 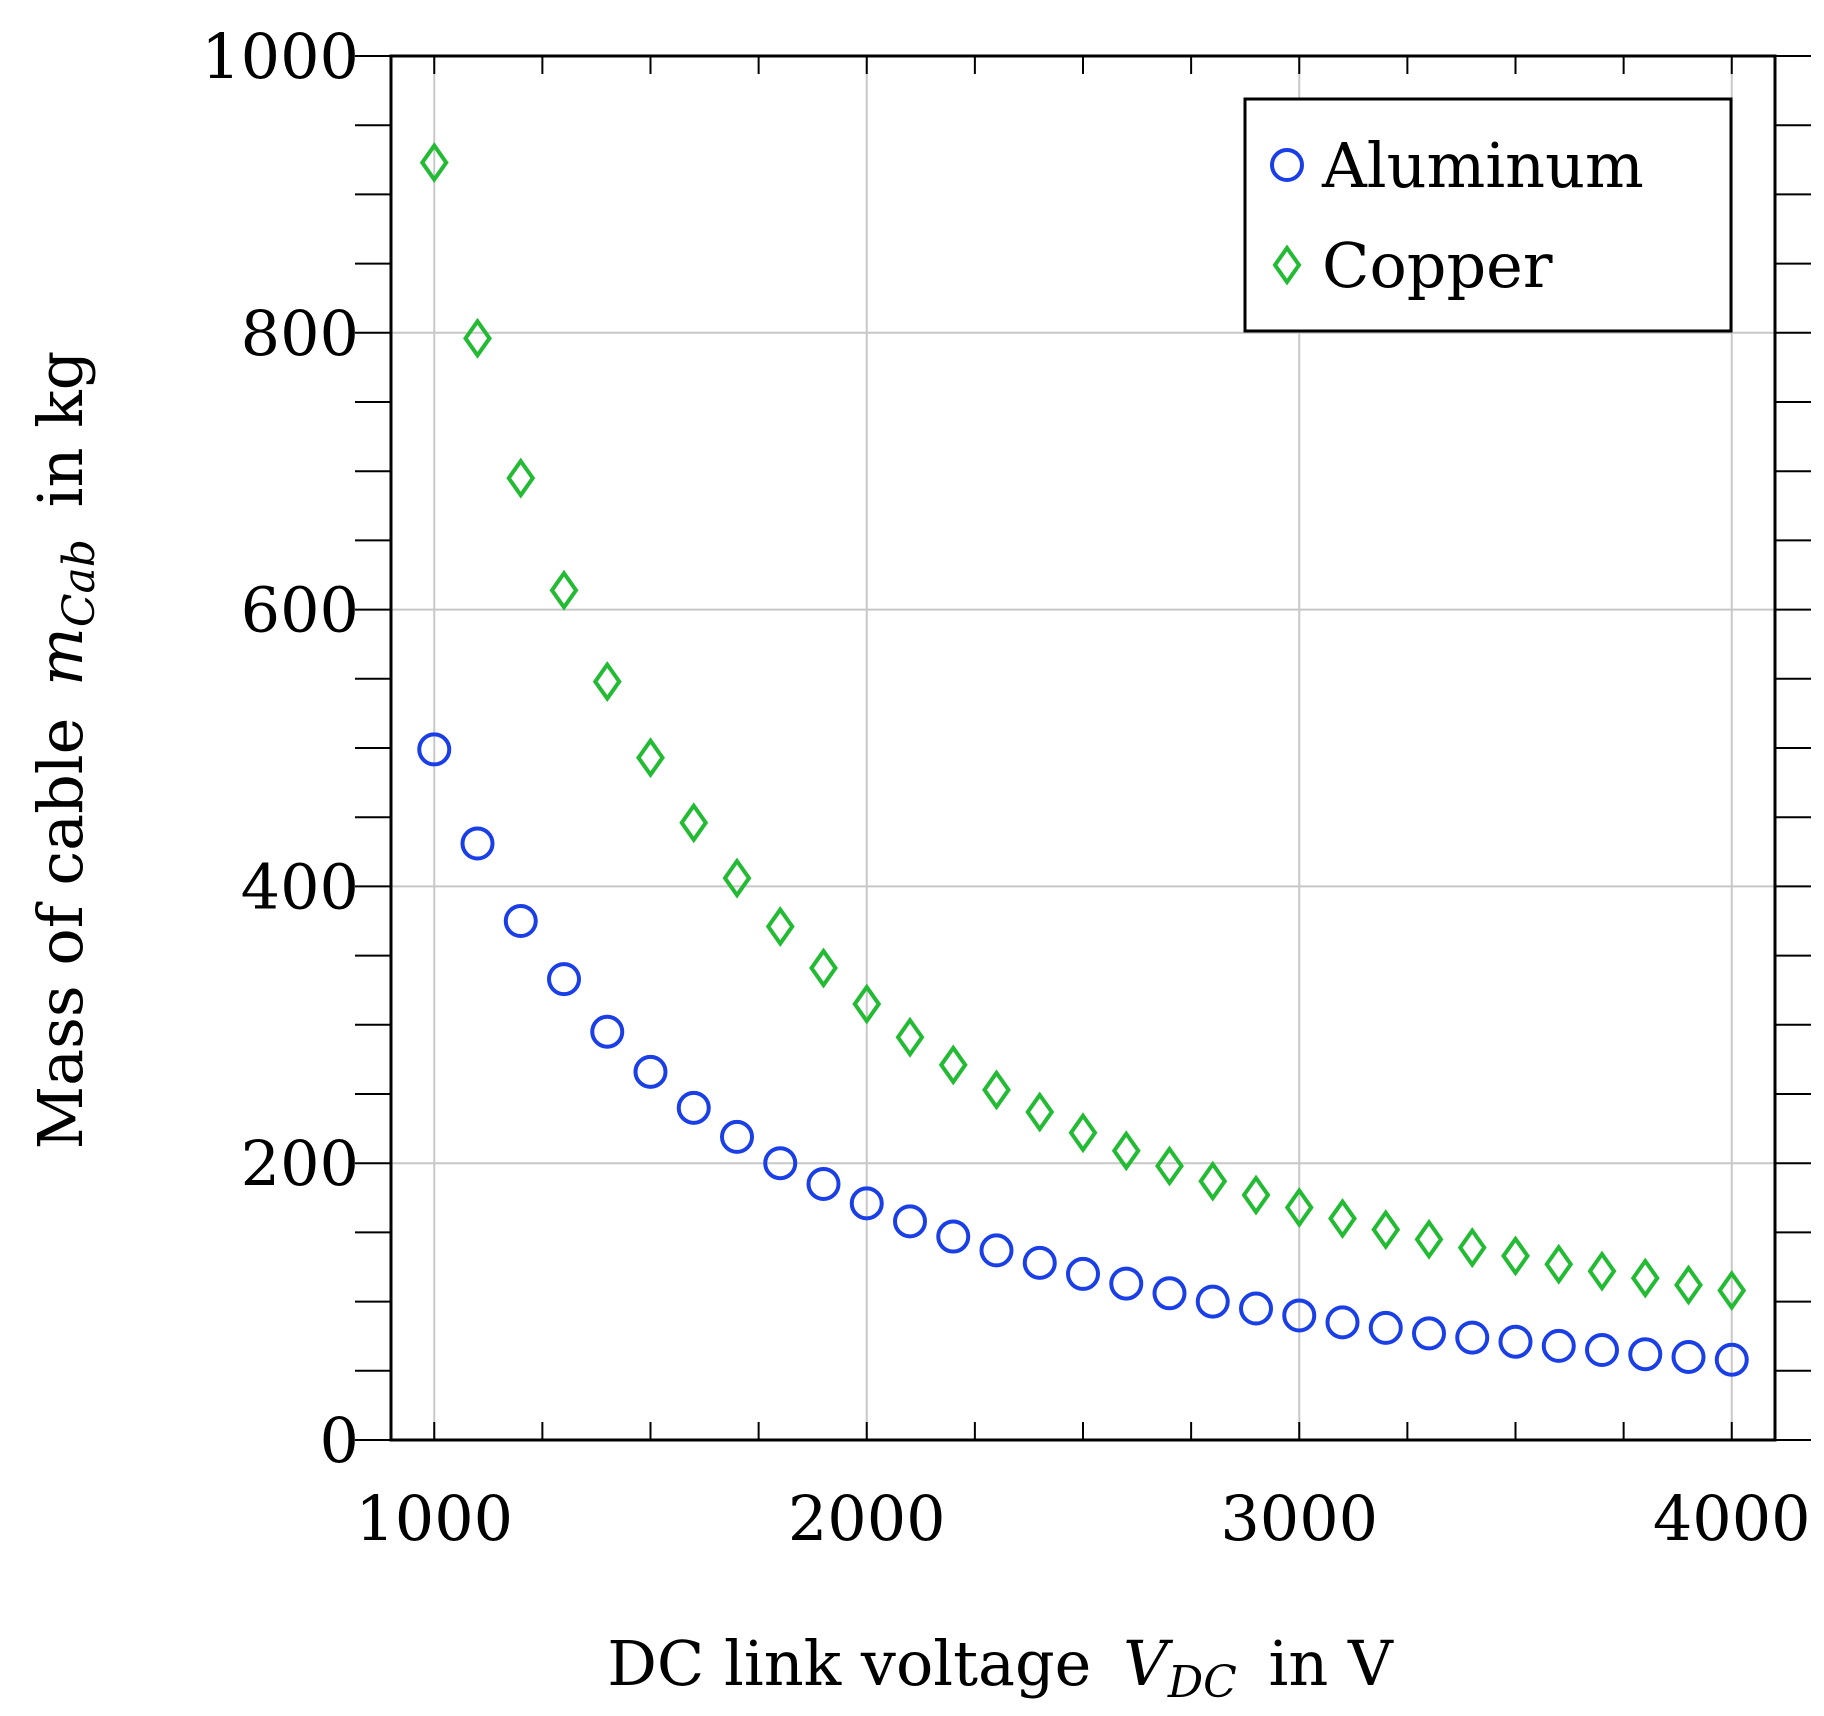 What do you see at coordinates (300, 886) in the screenshot?
I see `y-tick-label: 400` at bounding box center [300, 886].